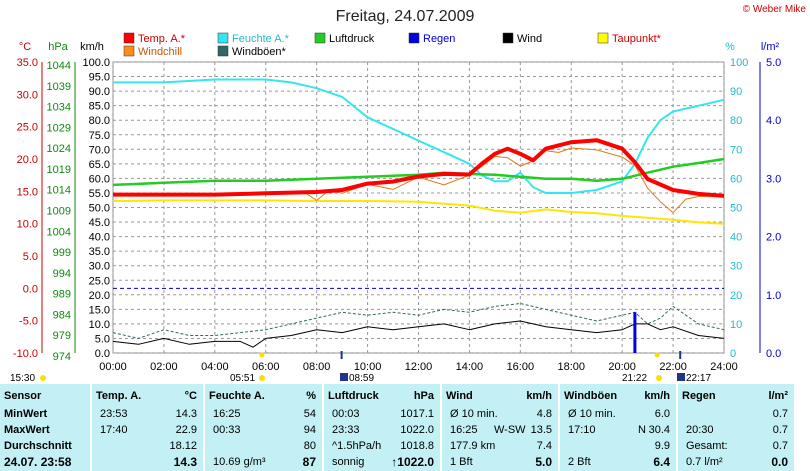 Image resolution: width=810 pixels, height=471 pixels. What do you see at coordinates (773, 296) in the screenshot?
I see `rain-tick-label: 1.0` at bounding box center [773, 296].